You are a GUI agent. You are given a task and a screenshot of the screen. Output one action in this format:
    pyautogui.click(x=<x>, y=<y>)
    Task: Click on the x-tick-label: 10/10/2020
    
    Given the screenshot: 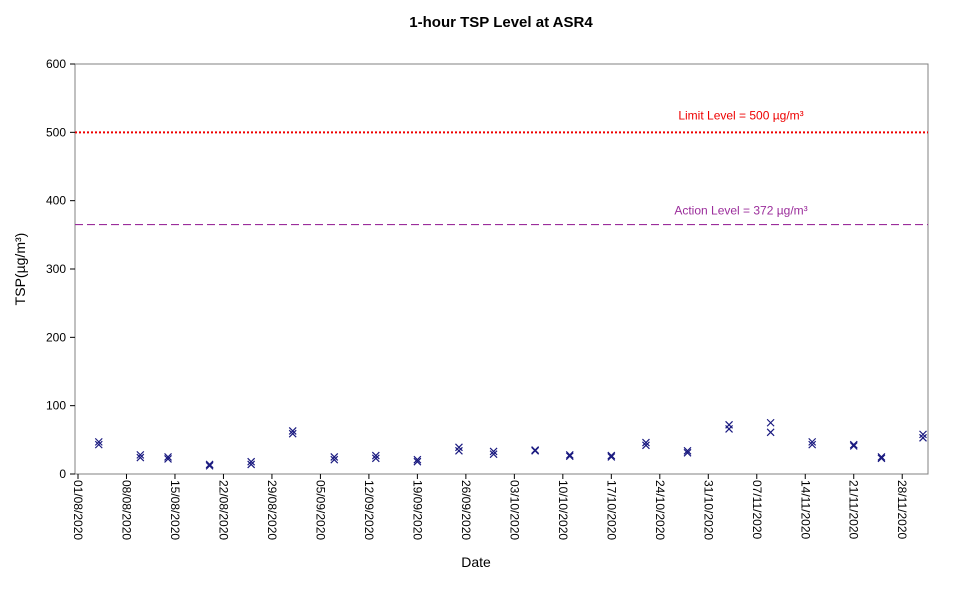 What is the action you would take?
    pyautogui.click(x=563, y=510)
    